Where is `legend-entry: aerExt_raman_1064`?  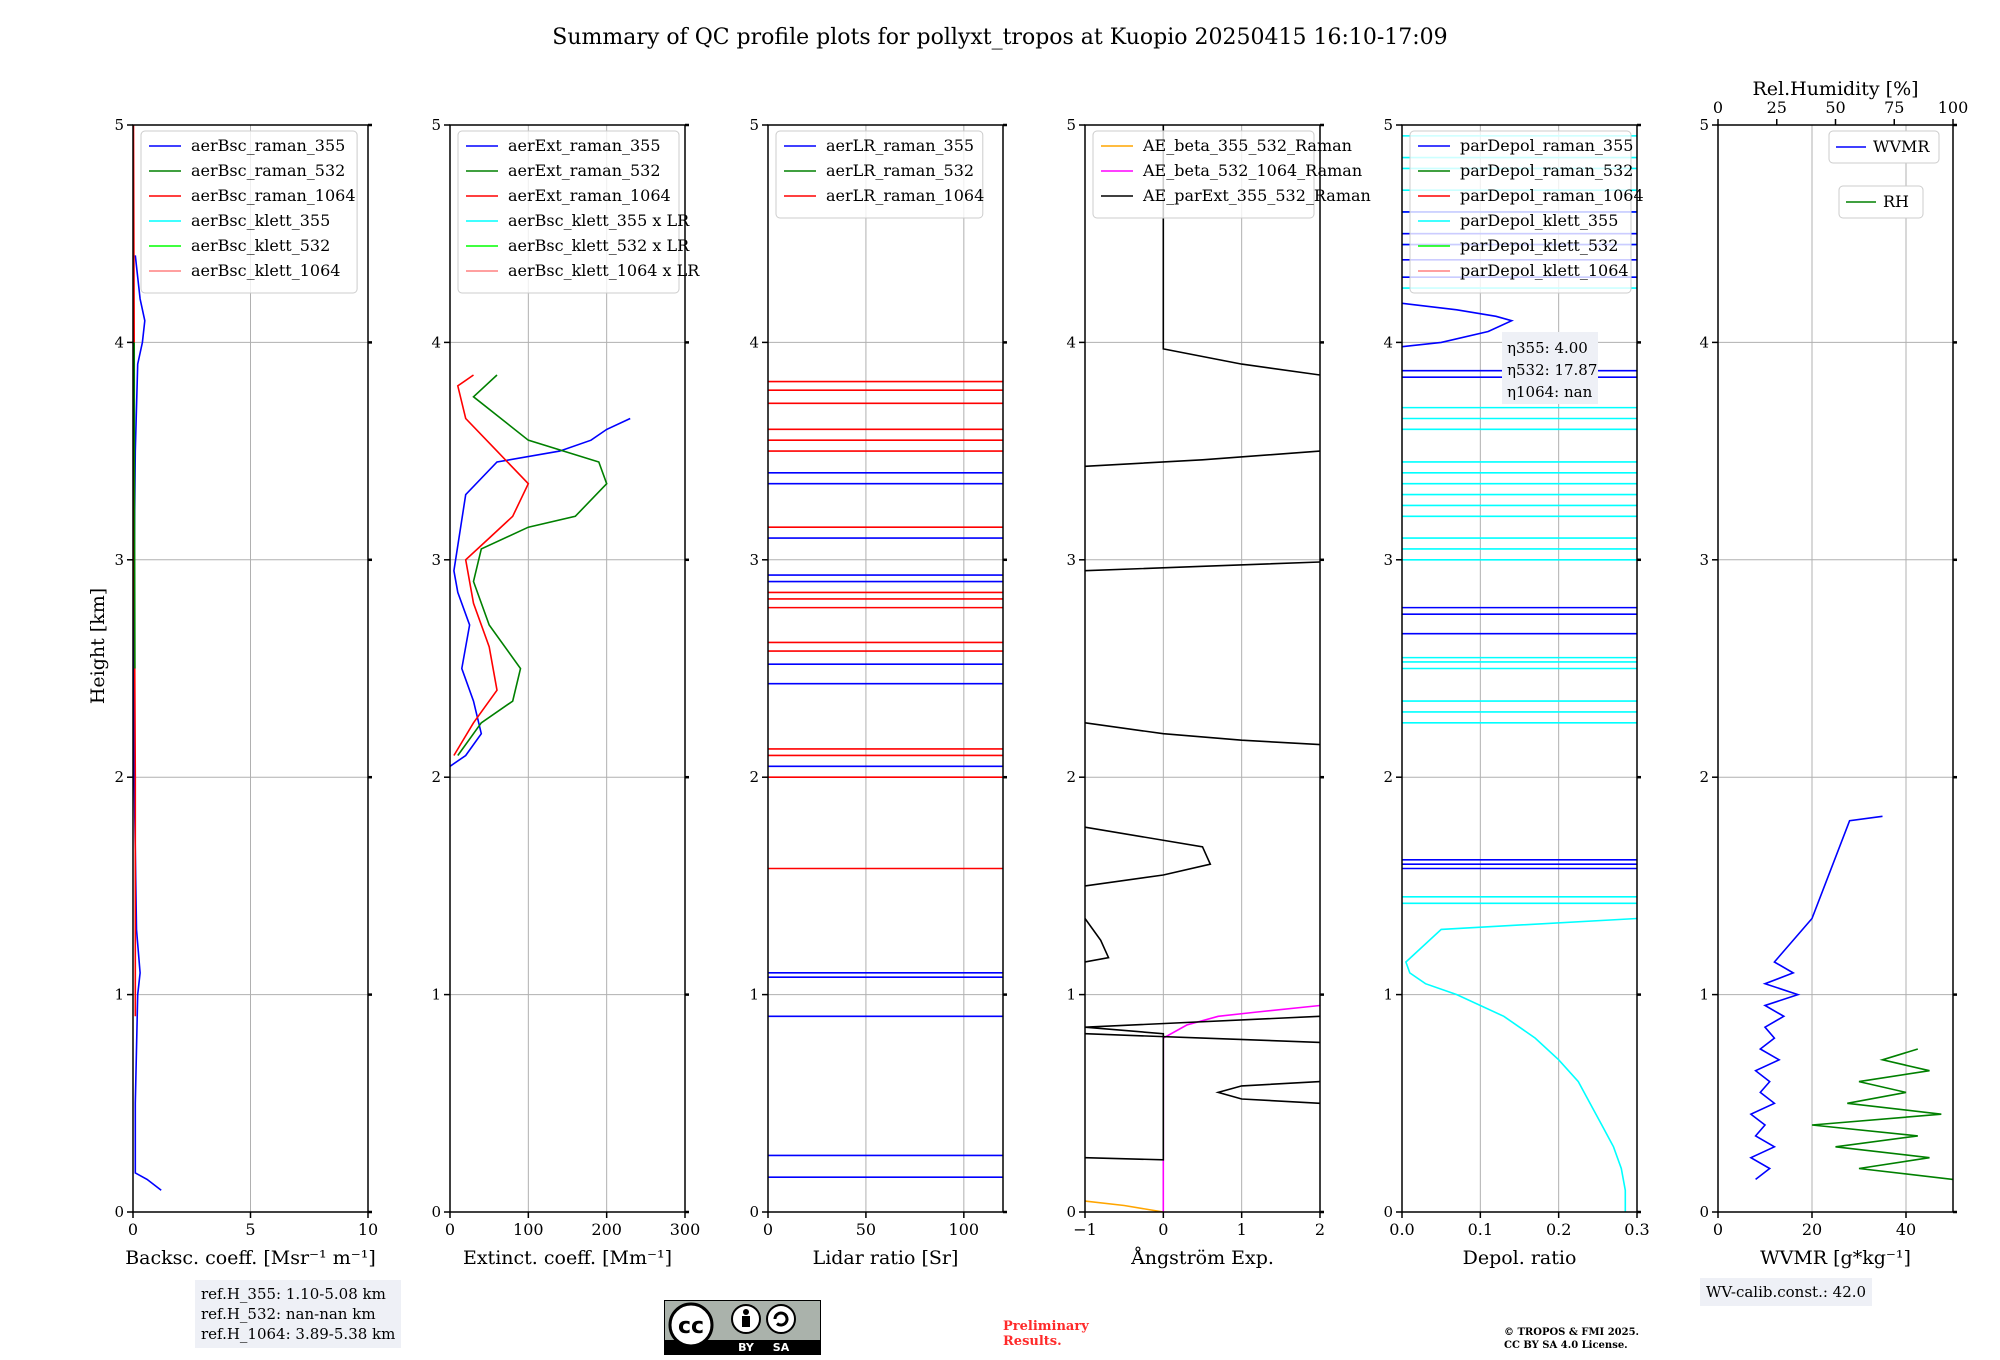 legend-entry: aerExt_raman_1064 is located at coordinates (589, 195).